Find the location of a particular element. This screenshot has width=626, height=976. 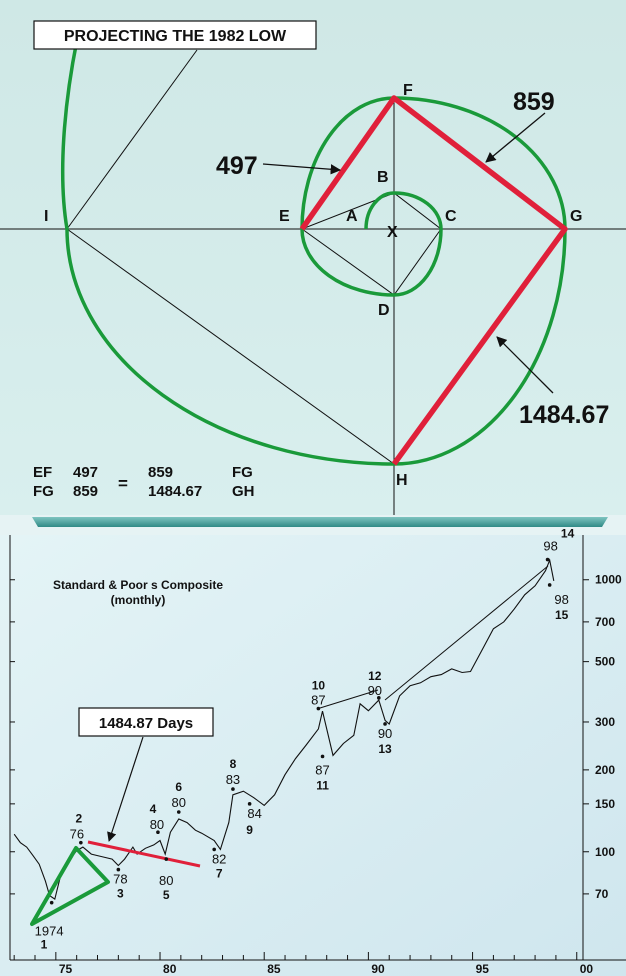

eq-row1-col4: FG is located at coordinates (242, 472).